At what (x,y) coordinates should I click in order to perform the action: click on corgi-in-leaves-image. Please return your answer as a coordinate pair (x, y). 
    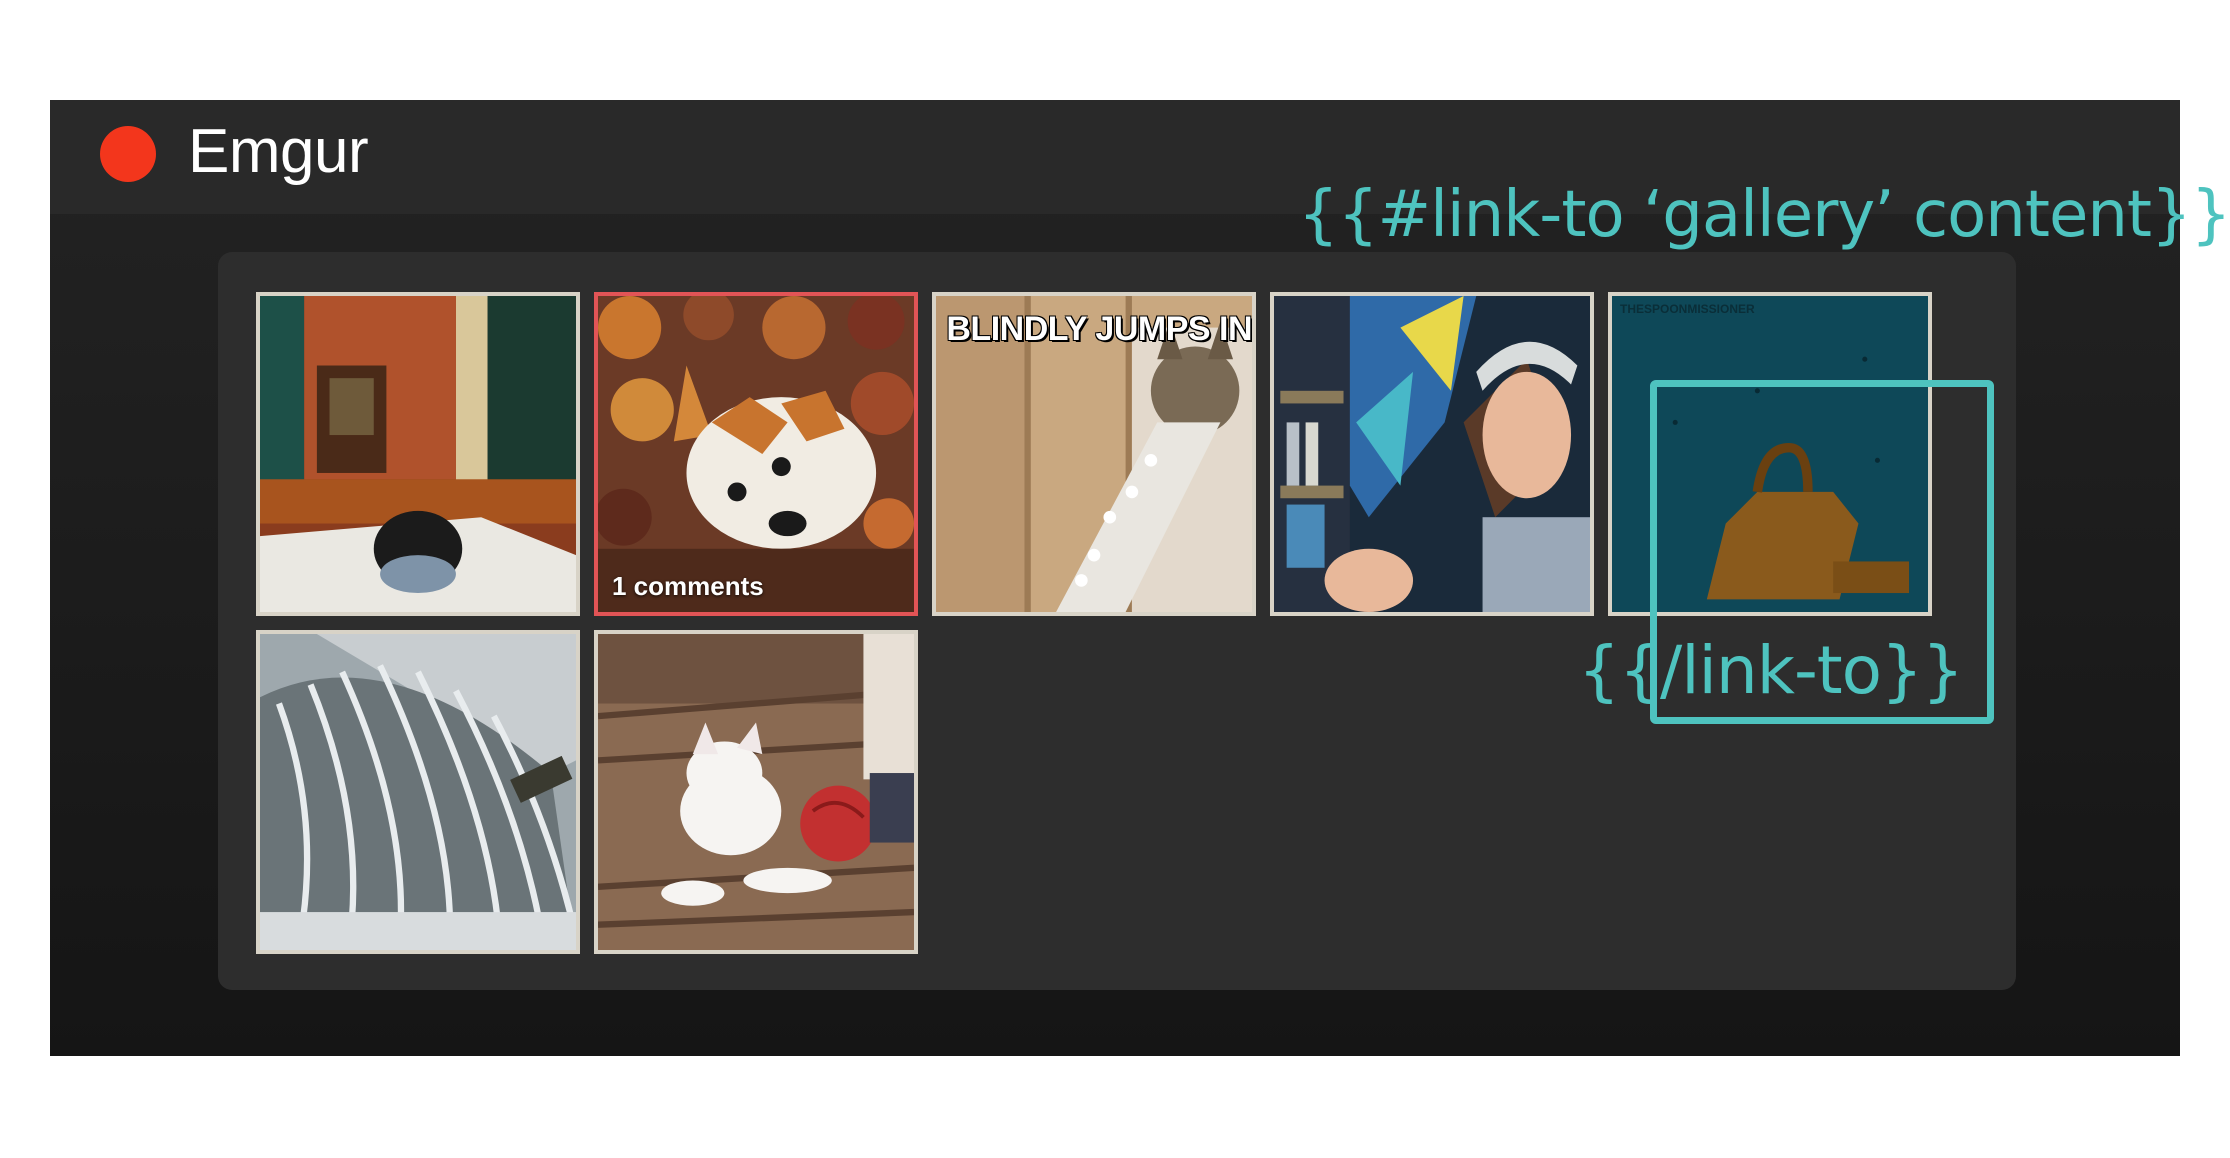
    Looking at the image, I should click on (756, 454).